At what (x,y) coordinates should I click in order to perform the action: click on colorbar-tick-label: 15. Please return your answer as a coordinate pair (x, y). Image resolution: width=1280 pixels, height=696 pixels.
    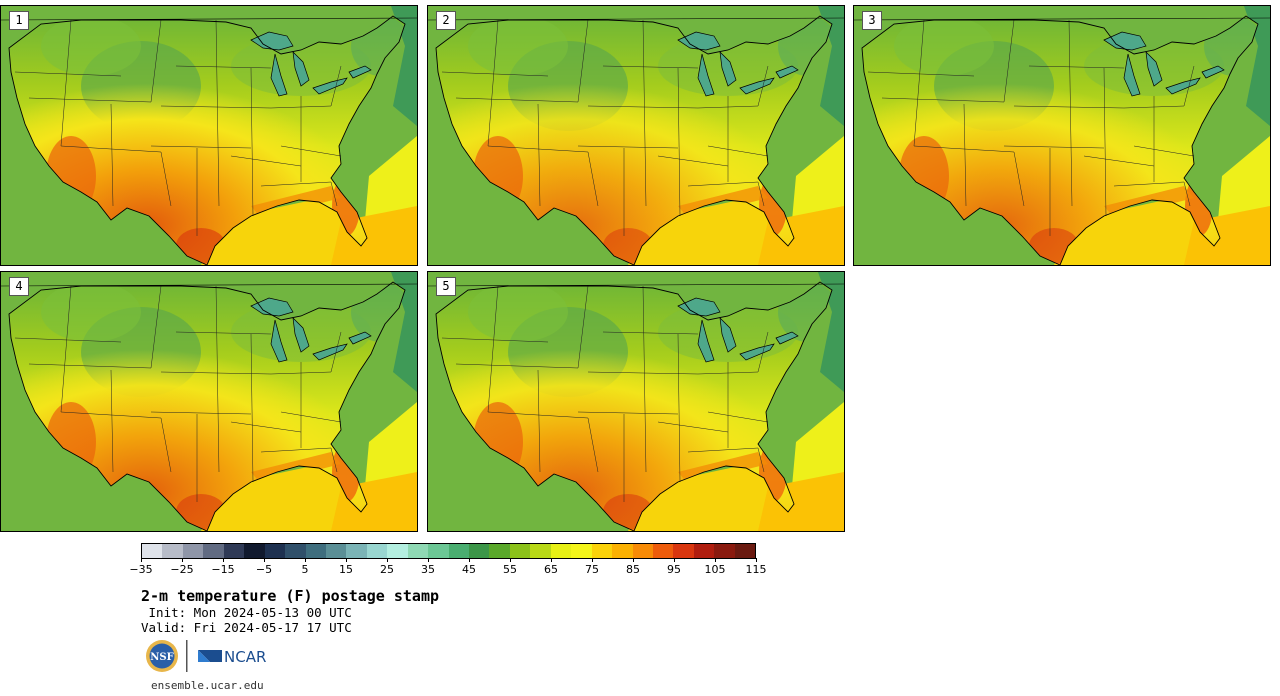
    Looking at the image, I should click on (346, 569).